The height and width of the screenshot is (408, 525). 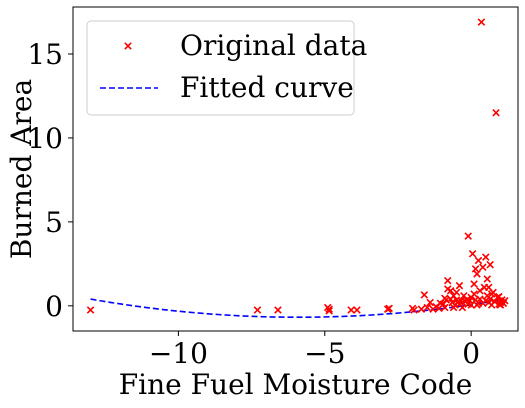 I want to click on x-tick-label: −5, so click(x=324, y=353).